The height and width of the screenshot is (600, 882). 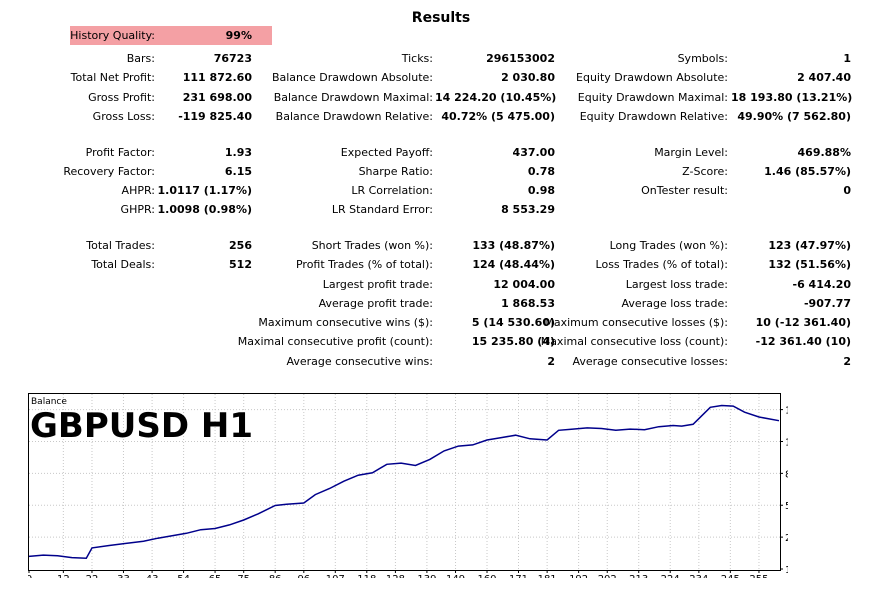 What do you see at coordinates (364, 264) in the screenshot?
I see `stat-label: Profit Trades (% of total):` at bounding box center [364, 264].